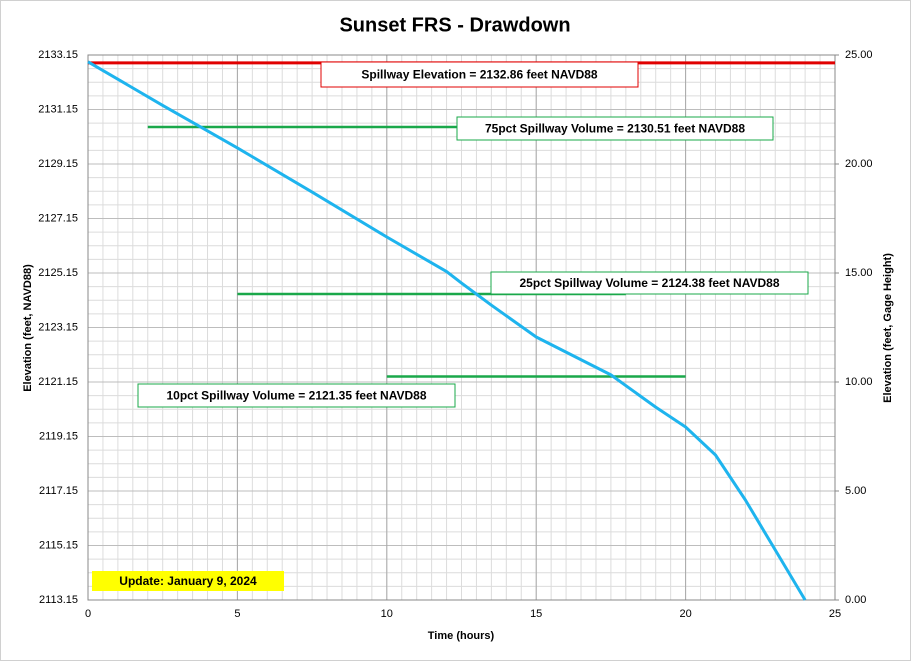  What do you see at coordinates (237, 614) in the screenshot?
I see `x-tick-label: 5` at bounding box center [237, 614].